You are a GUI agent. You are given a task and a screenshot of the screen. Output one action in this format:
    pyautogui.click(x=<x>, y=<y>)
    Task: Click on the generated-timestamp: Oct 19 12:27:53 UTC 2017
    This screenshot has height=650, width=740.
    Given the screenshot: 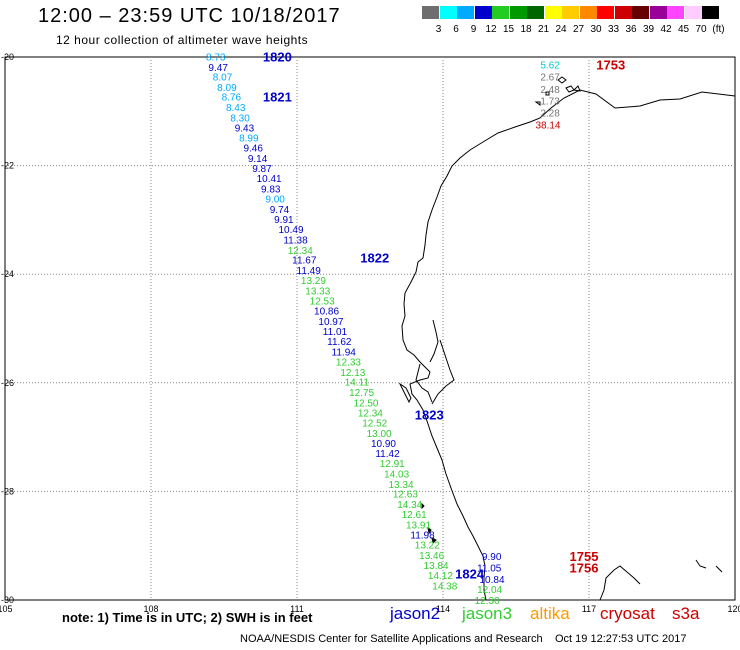 What is the action you would take?
    pyautogui.click(x=621, y=639)
    